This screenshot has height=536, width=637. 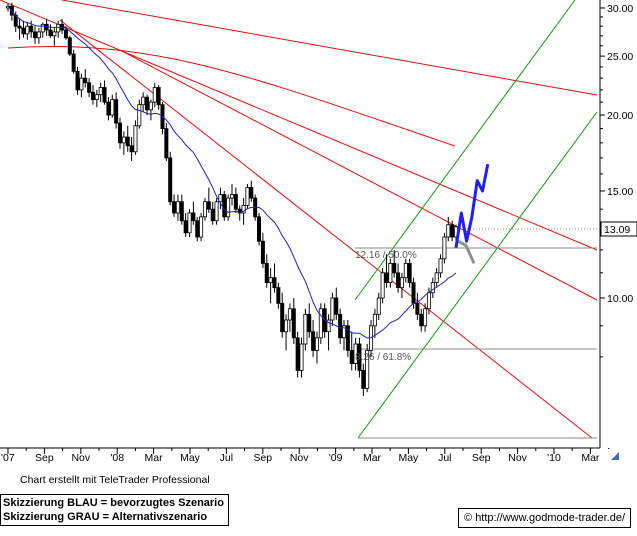 I want to click on y-tick-label: 20.00, so click(x=620, y=116).